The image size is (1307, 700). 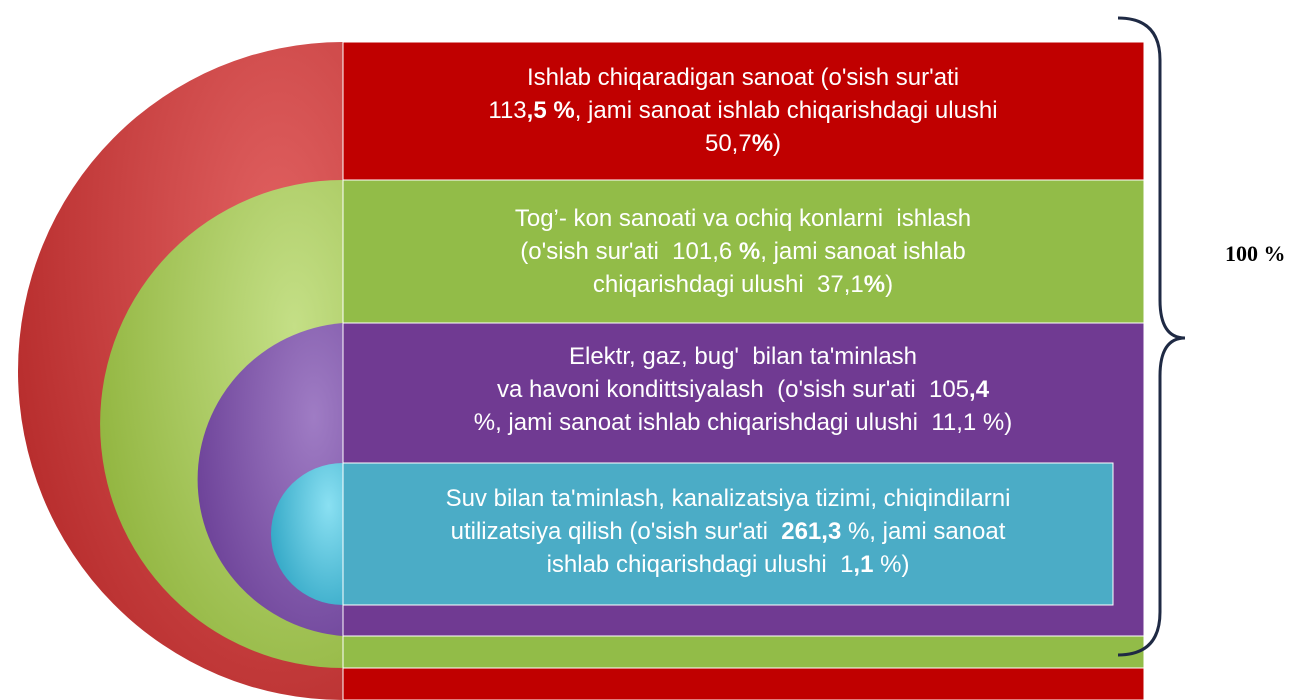 I want to click on text-segment: ishlab chiqarishdagi ulushi 1, so click(x=700, y=564).